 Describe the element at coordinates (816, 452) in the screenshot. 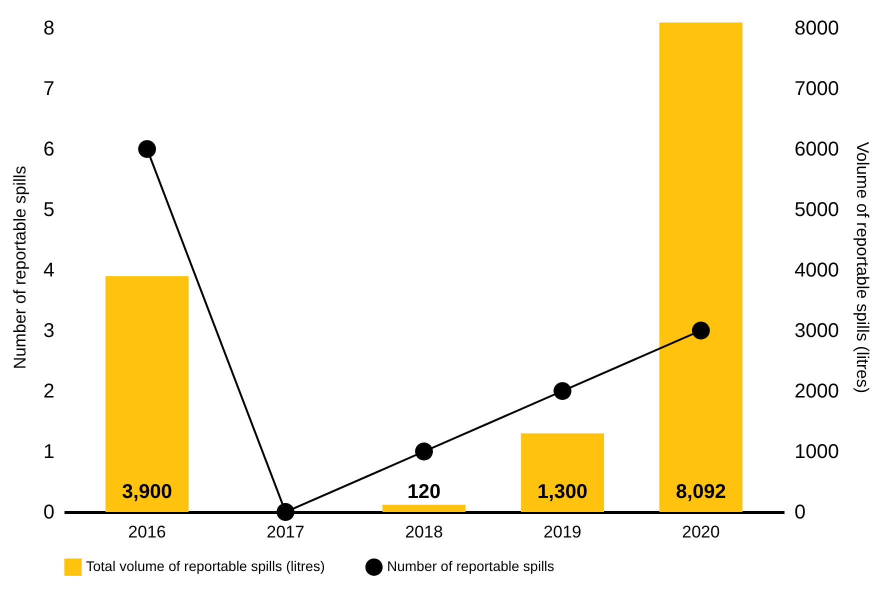

I see `y2-tick-label: 1000` at that location.